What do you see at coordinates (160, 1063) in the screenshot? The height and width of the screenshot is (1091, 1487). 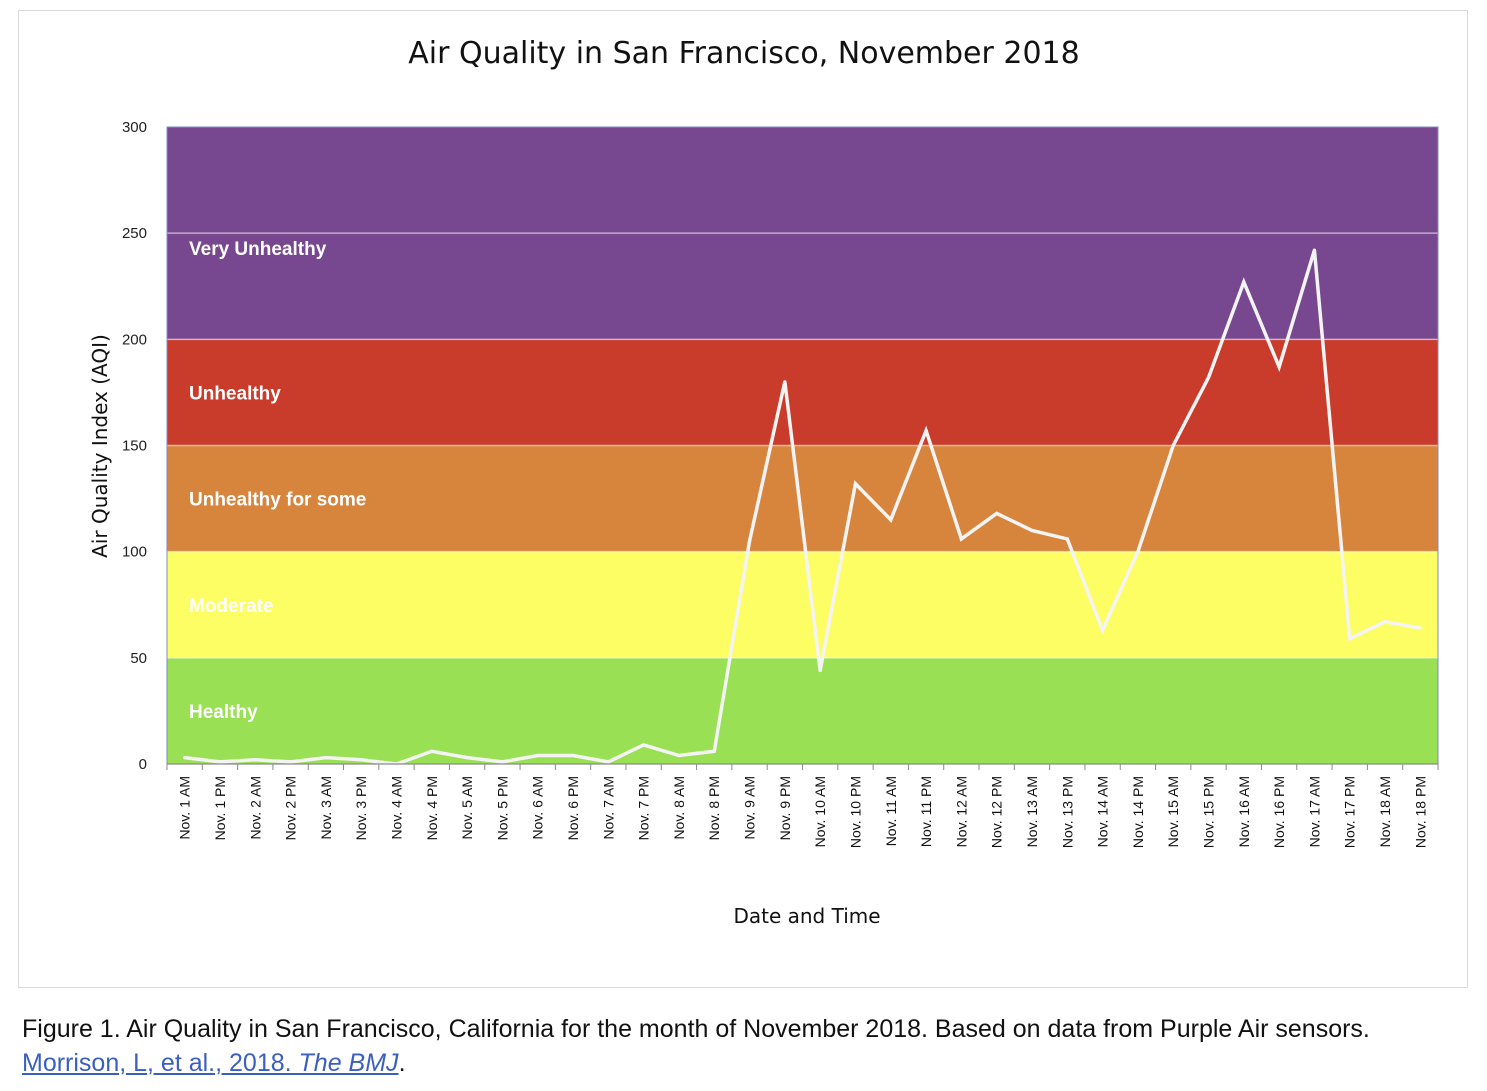 I see `citation-link-text: Morrison, L, et al., 2018.` at bounding box center [160, 1063].